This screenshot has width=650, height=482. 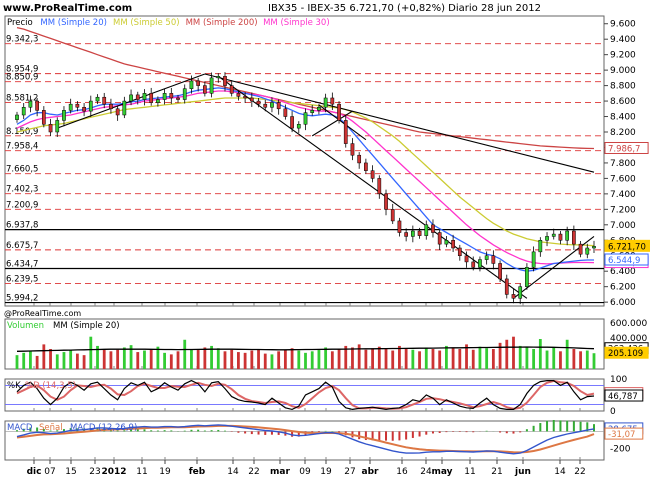 What do you see at coordinates (22, 147) in the screenshot?
I see `level-label: 7.958,4` at bounding box center [22, 147].